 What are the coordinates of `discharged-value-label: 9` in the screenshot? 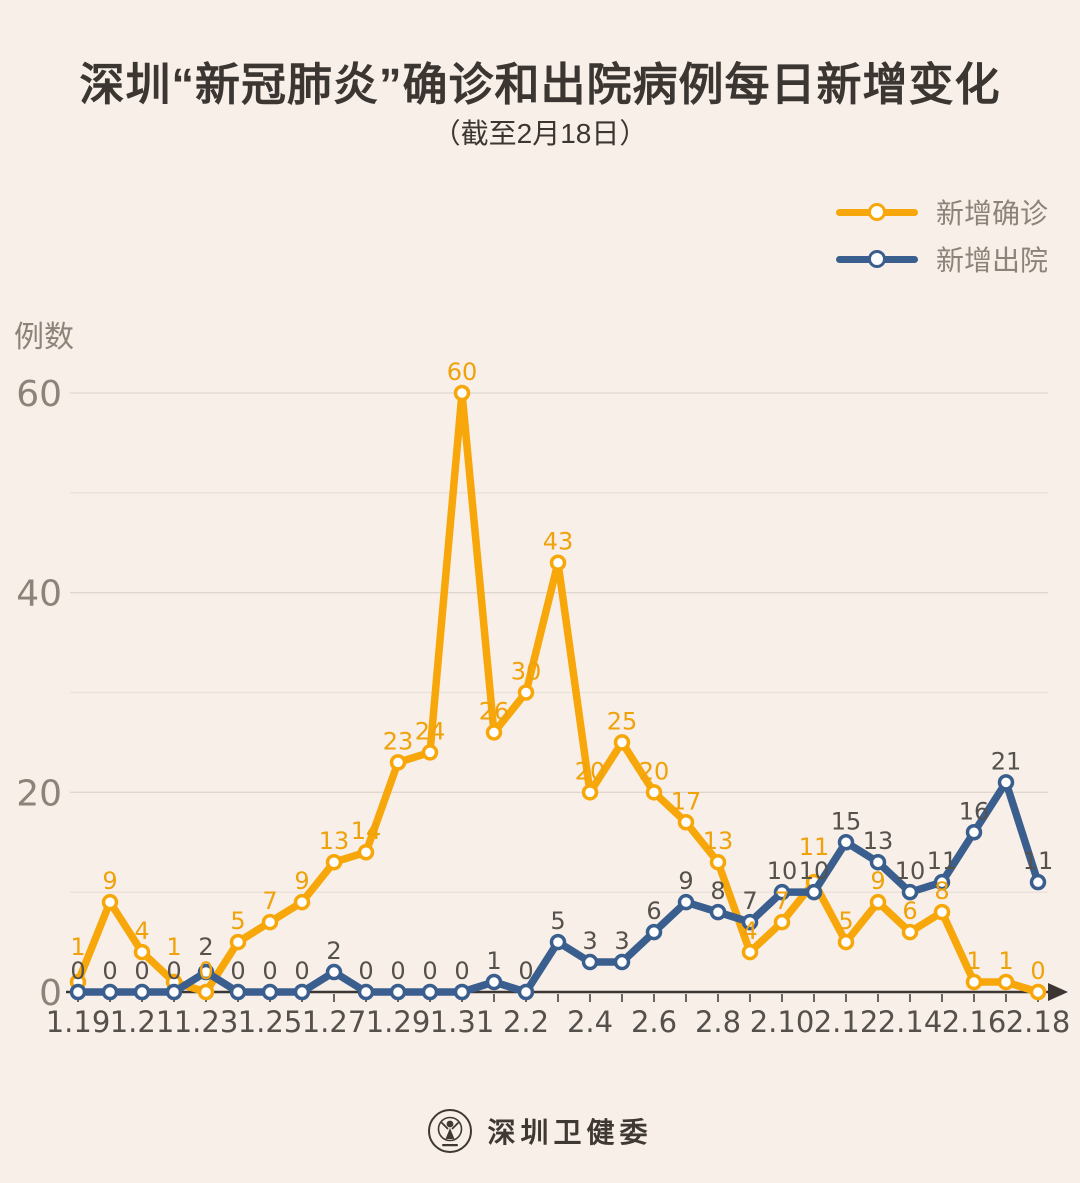 It's located at (685, 881).